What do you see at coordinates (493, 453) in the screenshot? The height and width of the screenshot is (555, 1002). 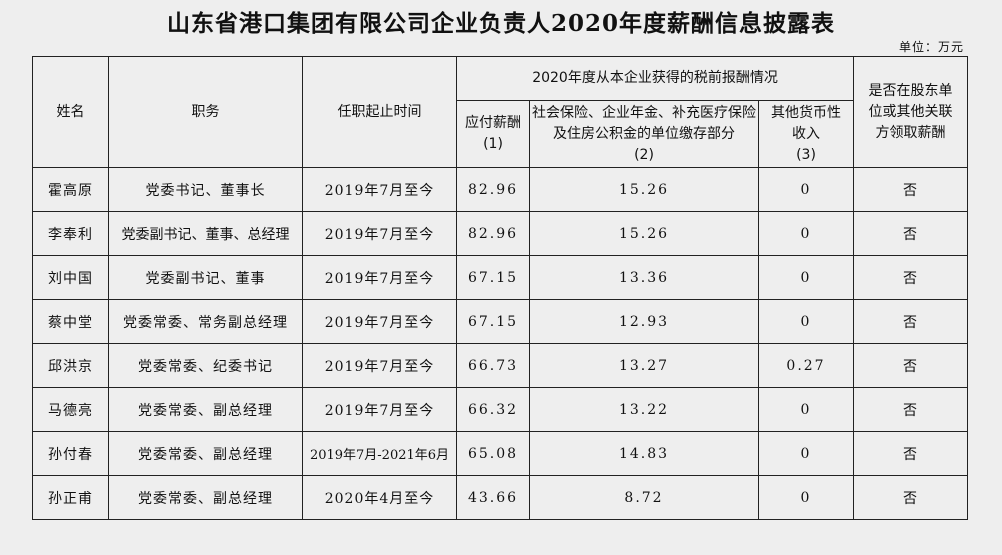 I see `cell-payable: 65.08` at bounding box center [493, 453].